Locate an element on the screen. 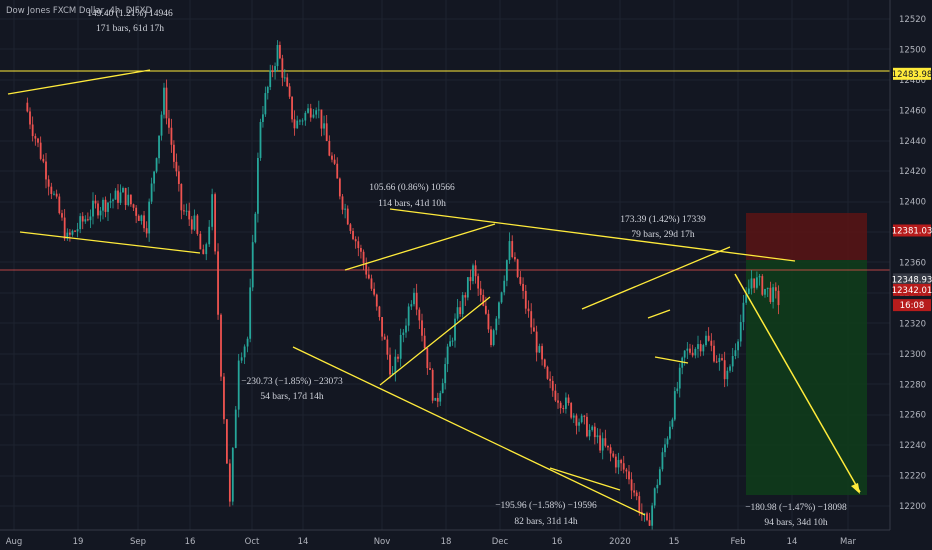 This screenshot has width=932, height=550. y-tick-label: 12420 is located at coordinates (912, 172).